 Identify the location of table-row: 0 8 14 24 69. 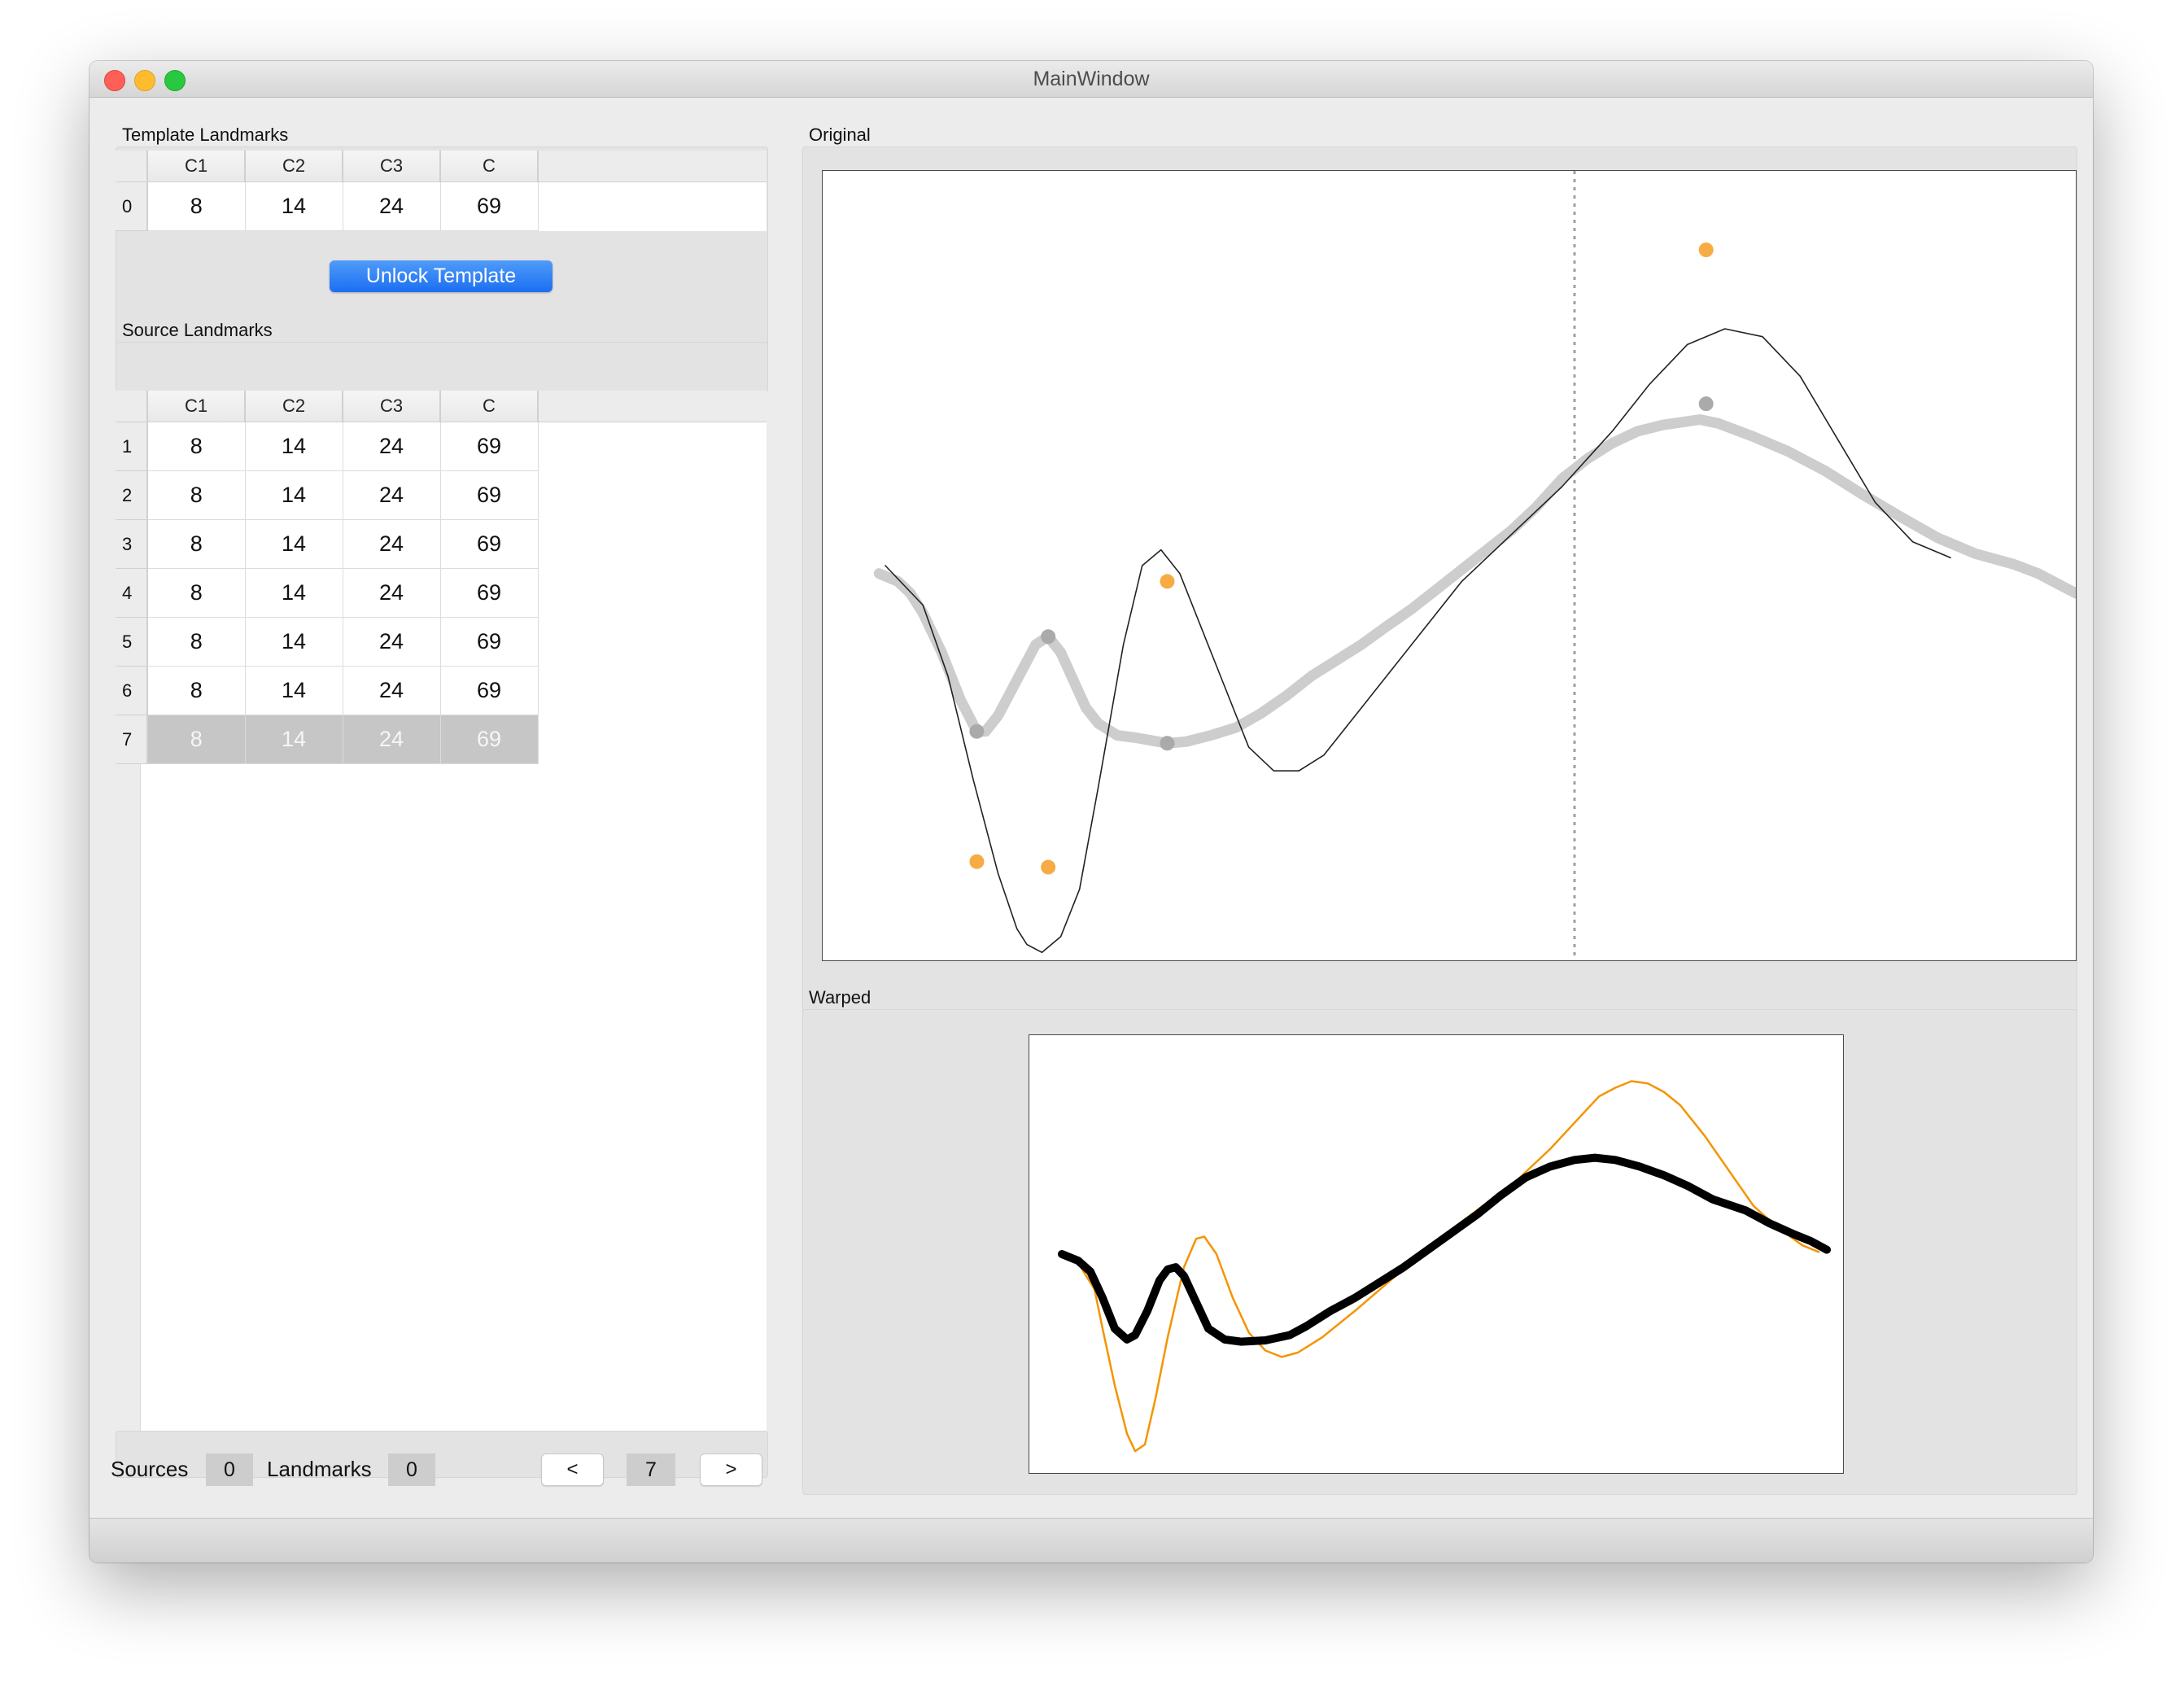
(442, 206).